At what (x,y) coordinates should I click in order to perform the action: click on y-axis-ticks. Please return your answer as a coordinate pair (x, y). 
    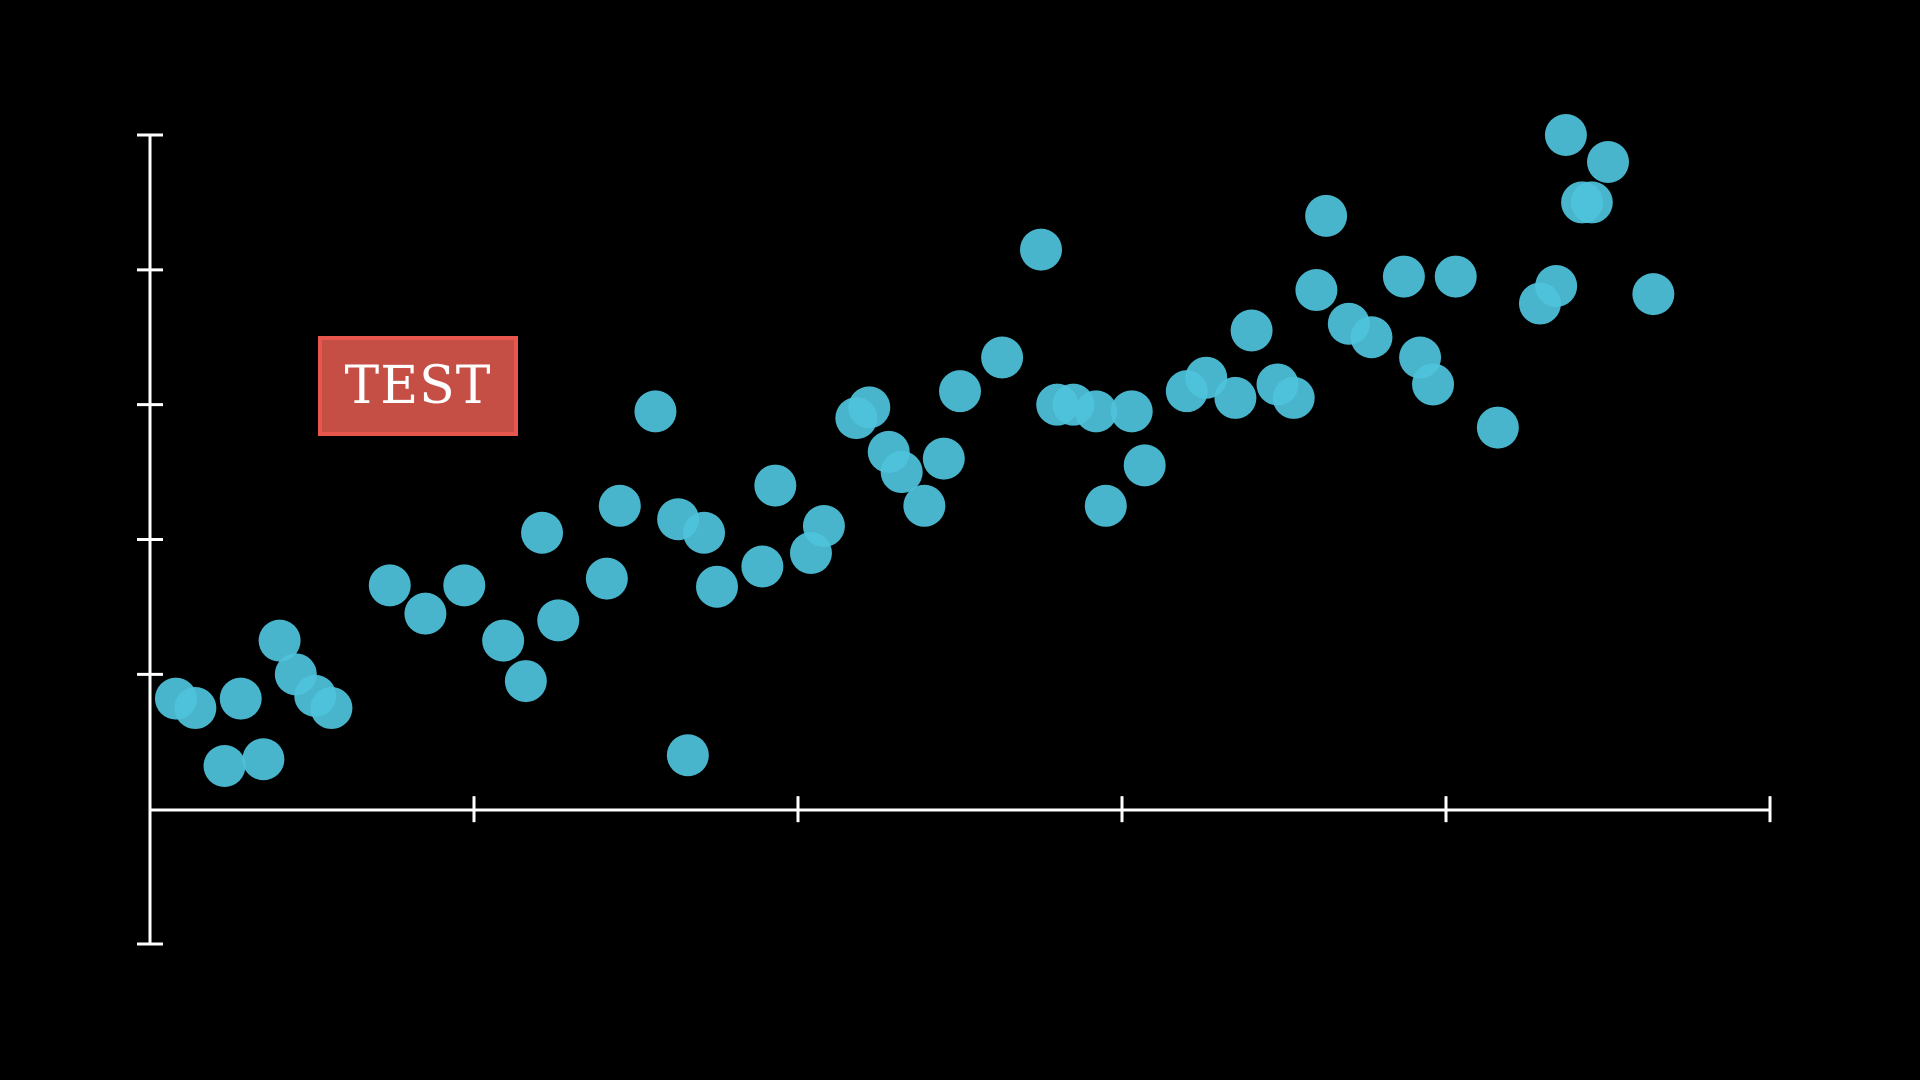
    Looking at the image, I should click on (150, 539).